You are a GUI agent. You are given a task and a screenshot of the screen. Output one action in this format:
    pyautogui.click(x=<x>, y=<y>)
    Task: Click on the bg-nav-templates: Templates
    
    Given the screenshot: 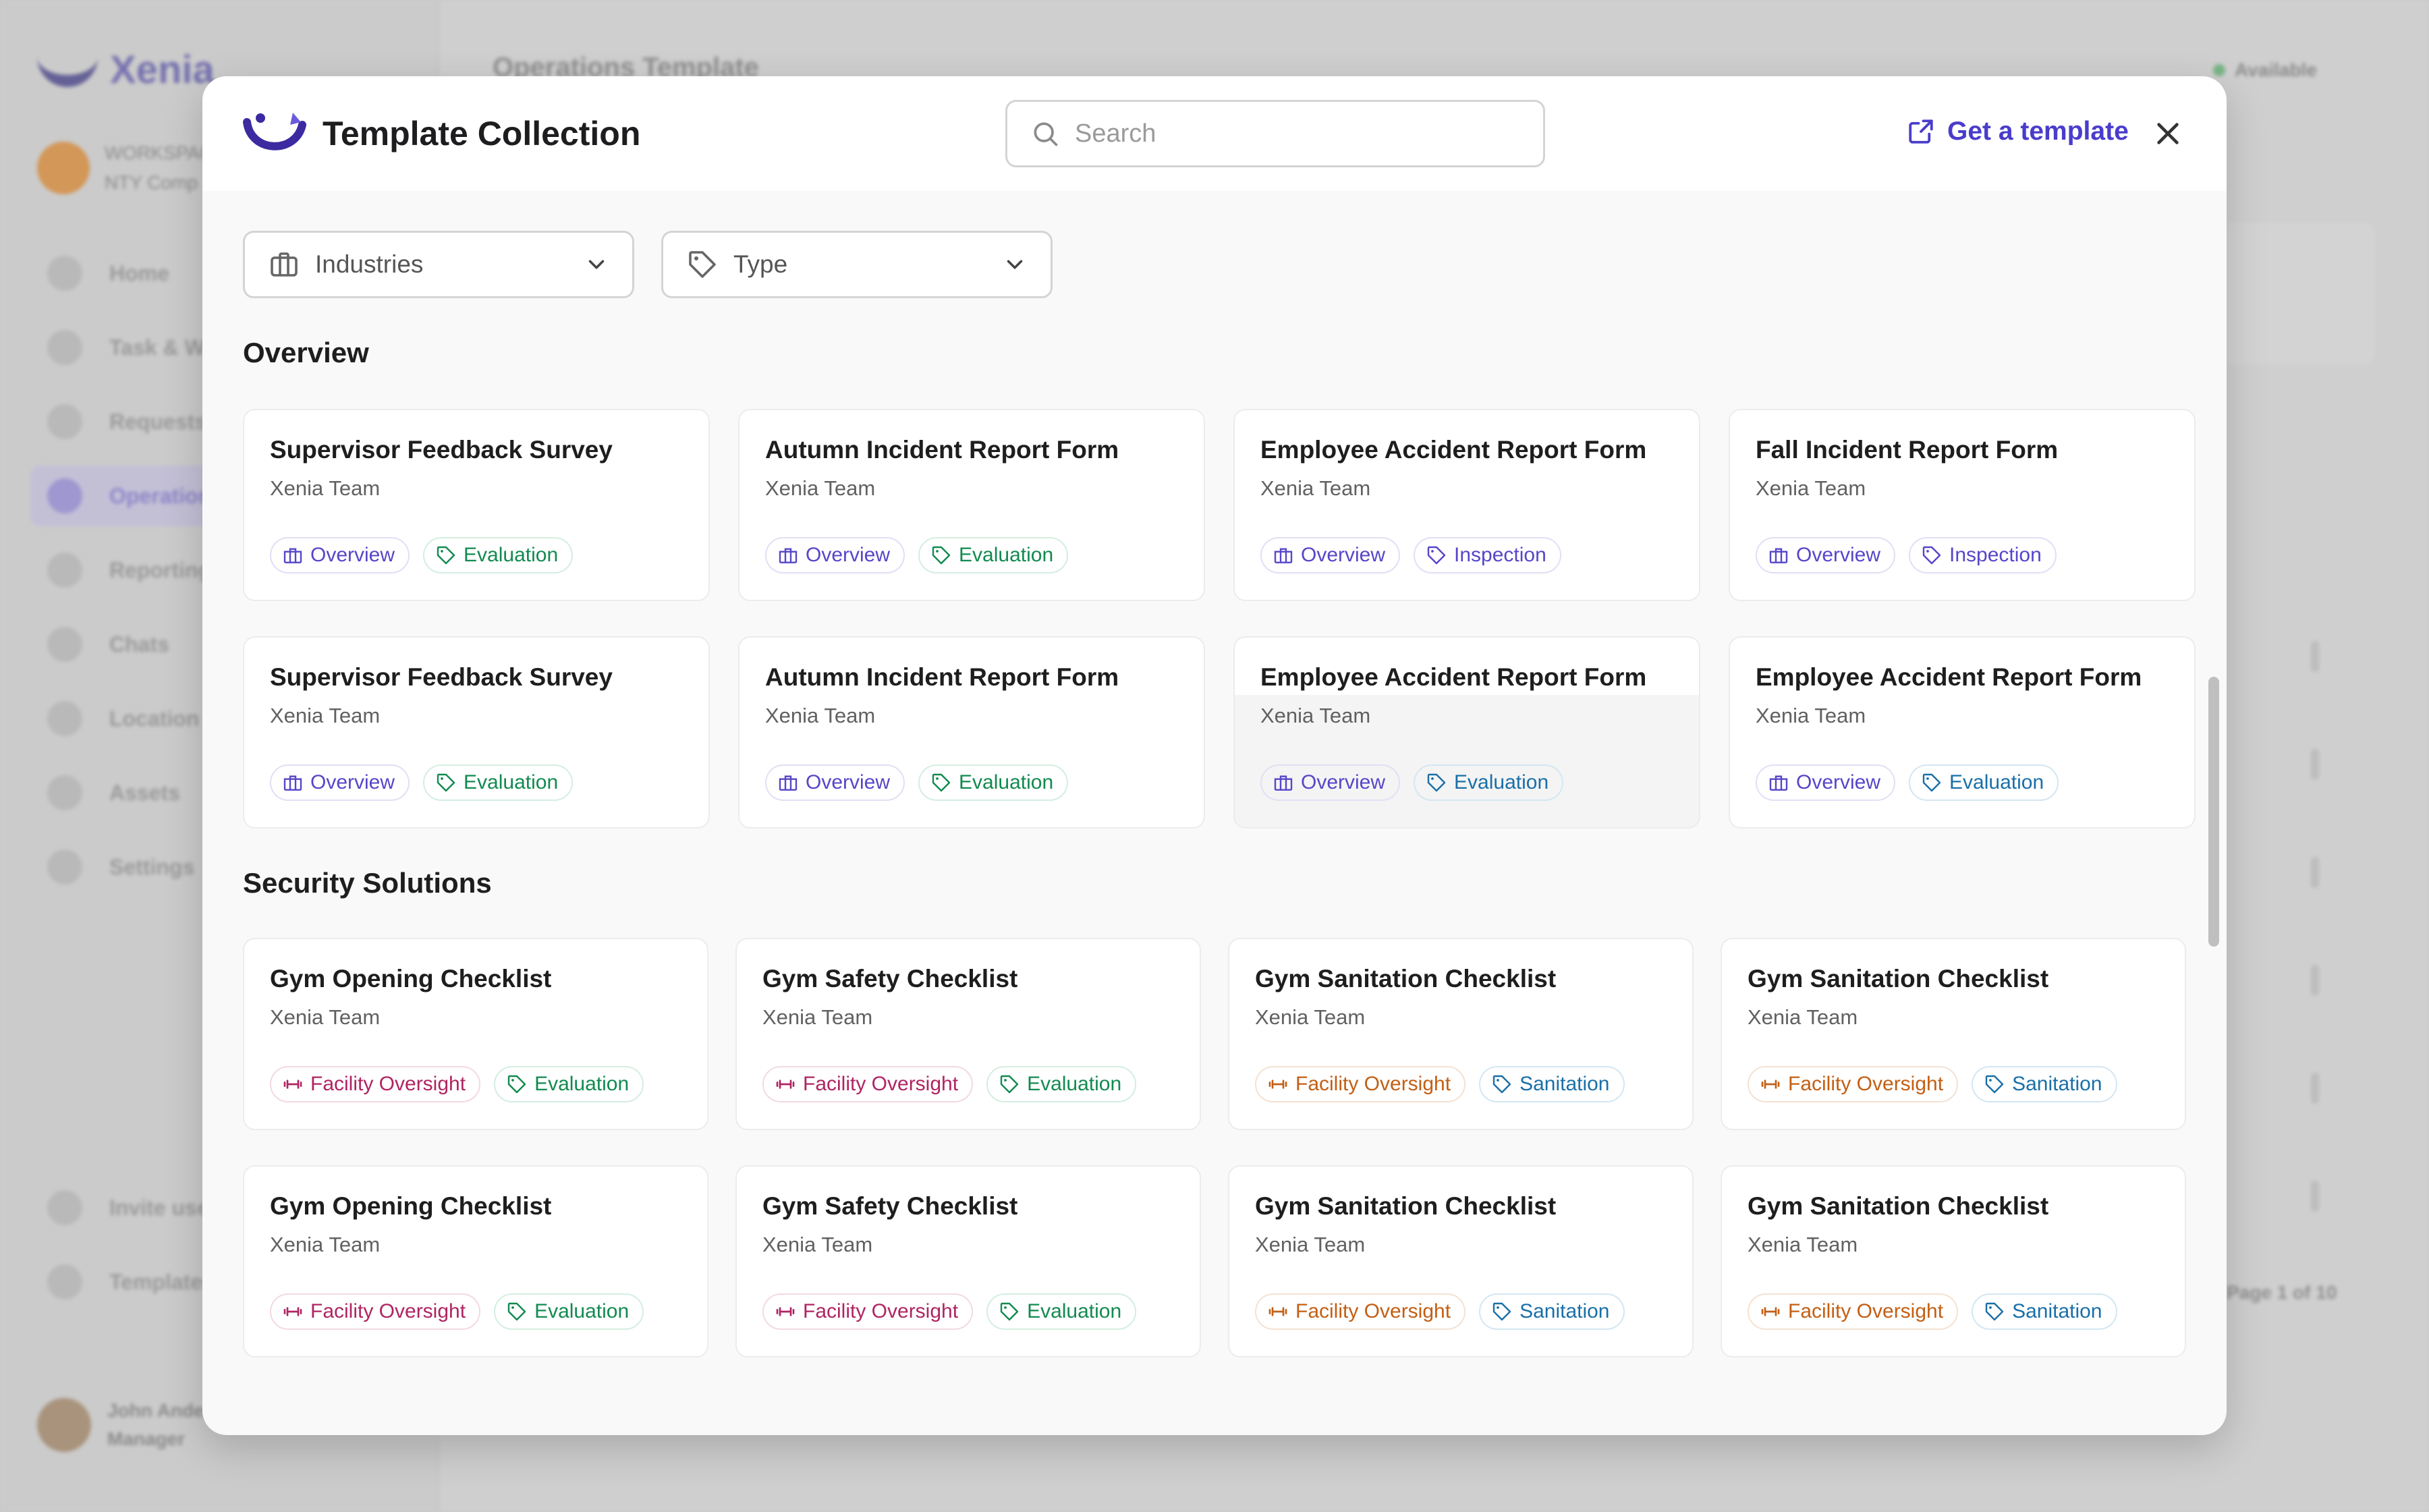 What is the action you would take?
    pyautogui.click(x=219, y=1282)
    